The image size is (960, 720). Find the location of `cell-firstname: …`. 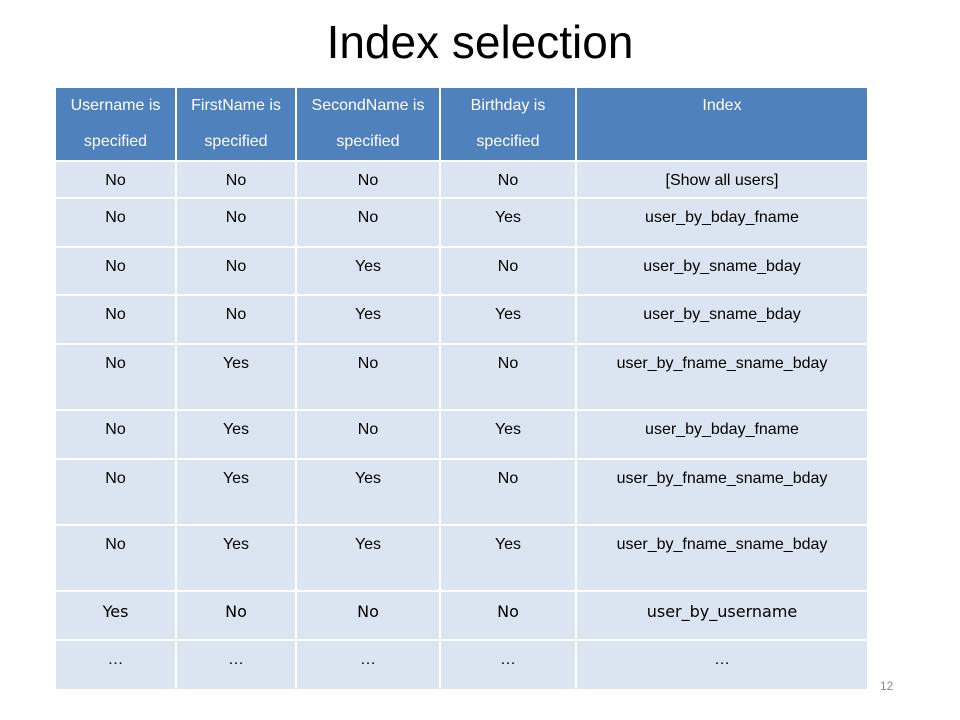

cell-firstname: … is located at coordinates (236, 664).